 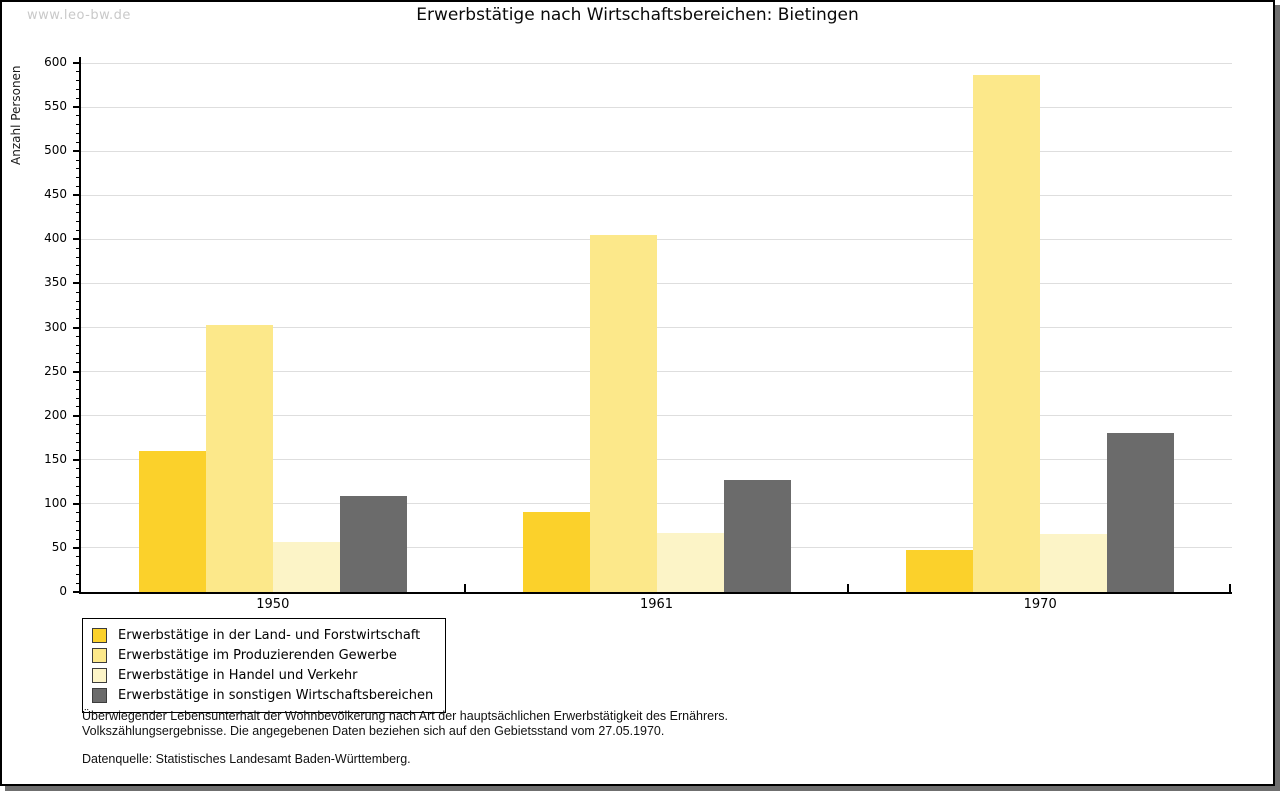 I want to click on y-tick-label: 100, so click(x=55, y=502).